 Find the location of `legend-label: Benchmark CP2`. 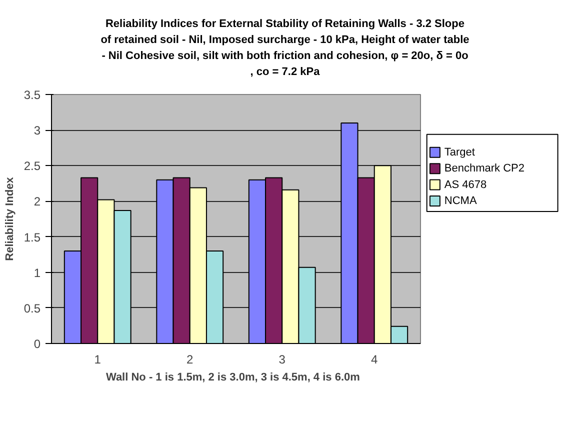

legend-label: Benchmark CP2 is located at coordinates (484, 168).